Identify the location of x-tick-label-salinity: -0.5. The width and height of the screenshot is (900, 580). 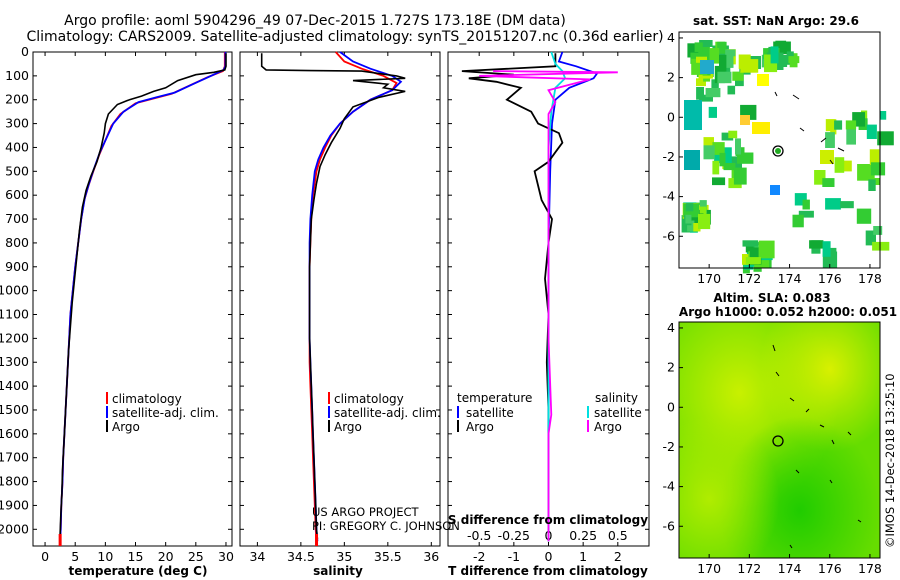
(479, 535).